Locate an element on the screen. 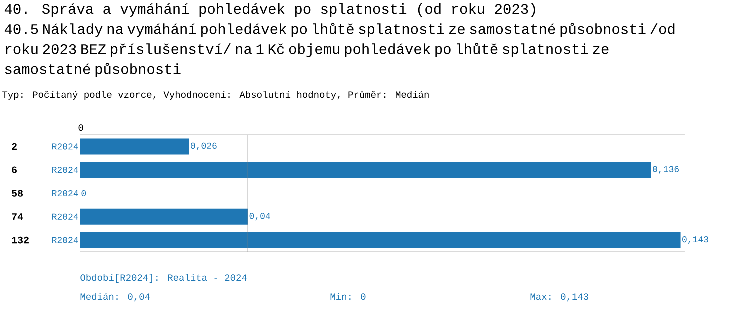  text: Medián: 0,04 is located at coordinates (115, 297).